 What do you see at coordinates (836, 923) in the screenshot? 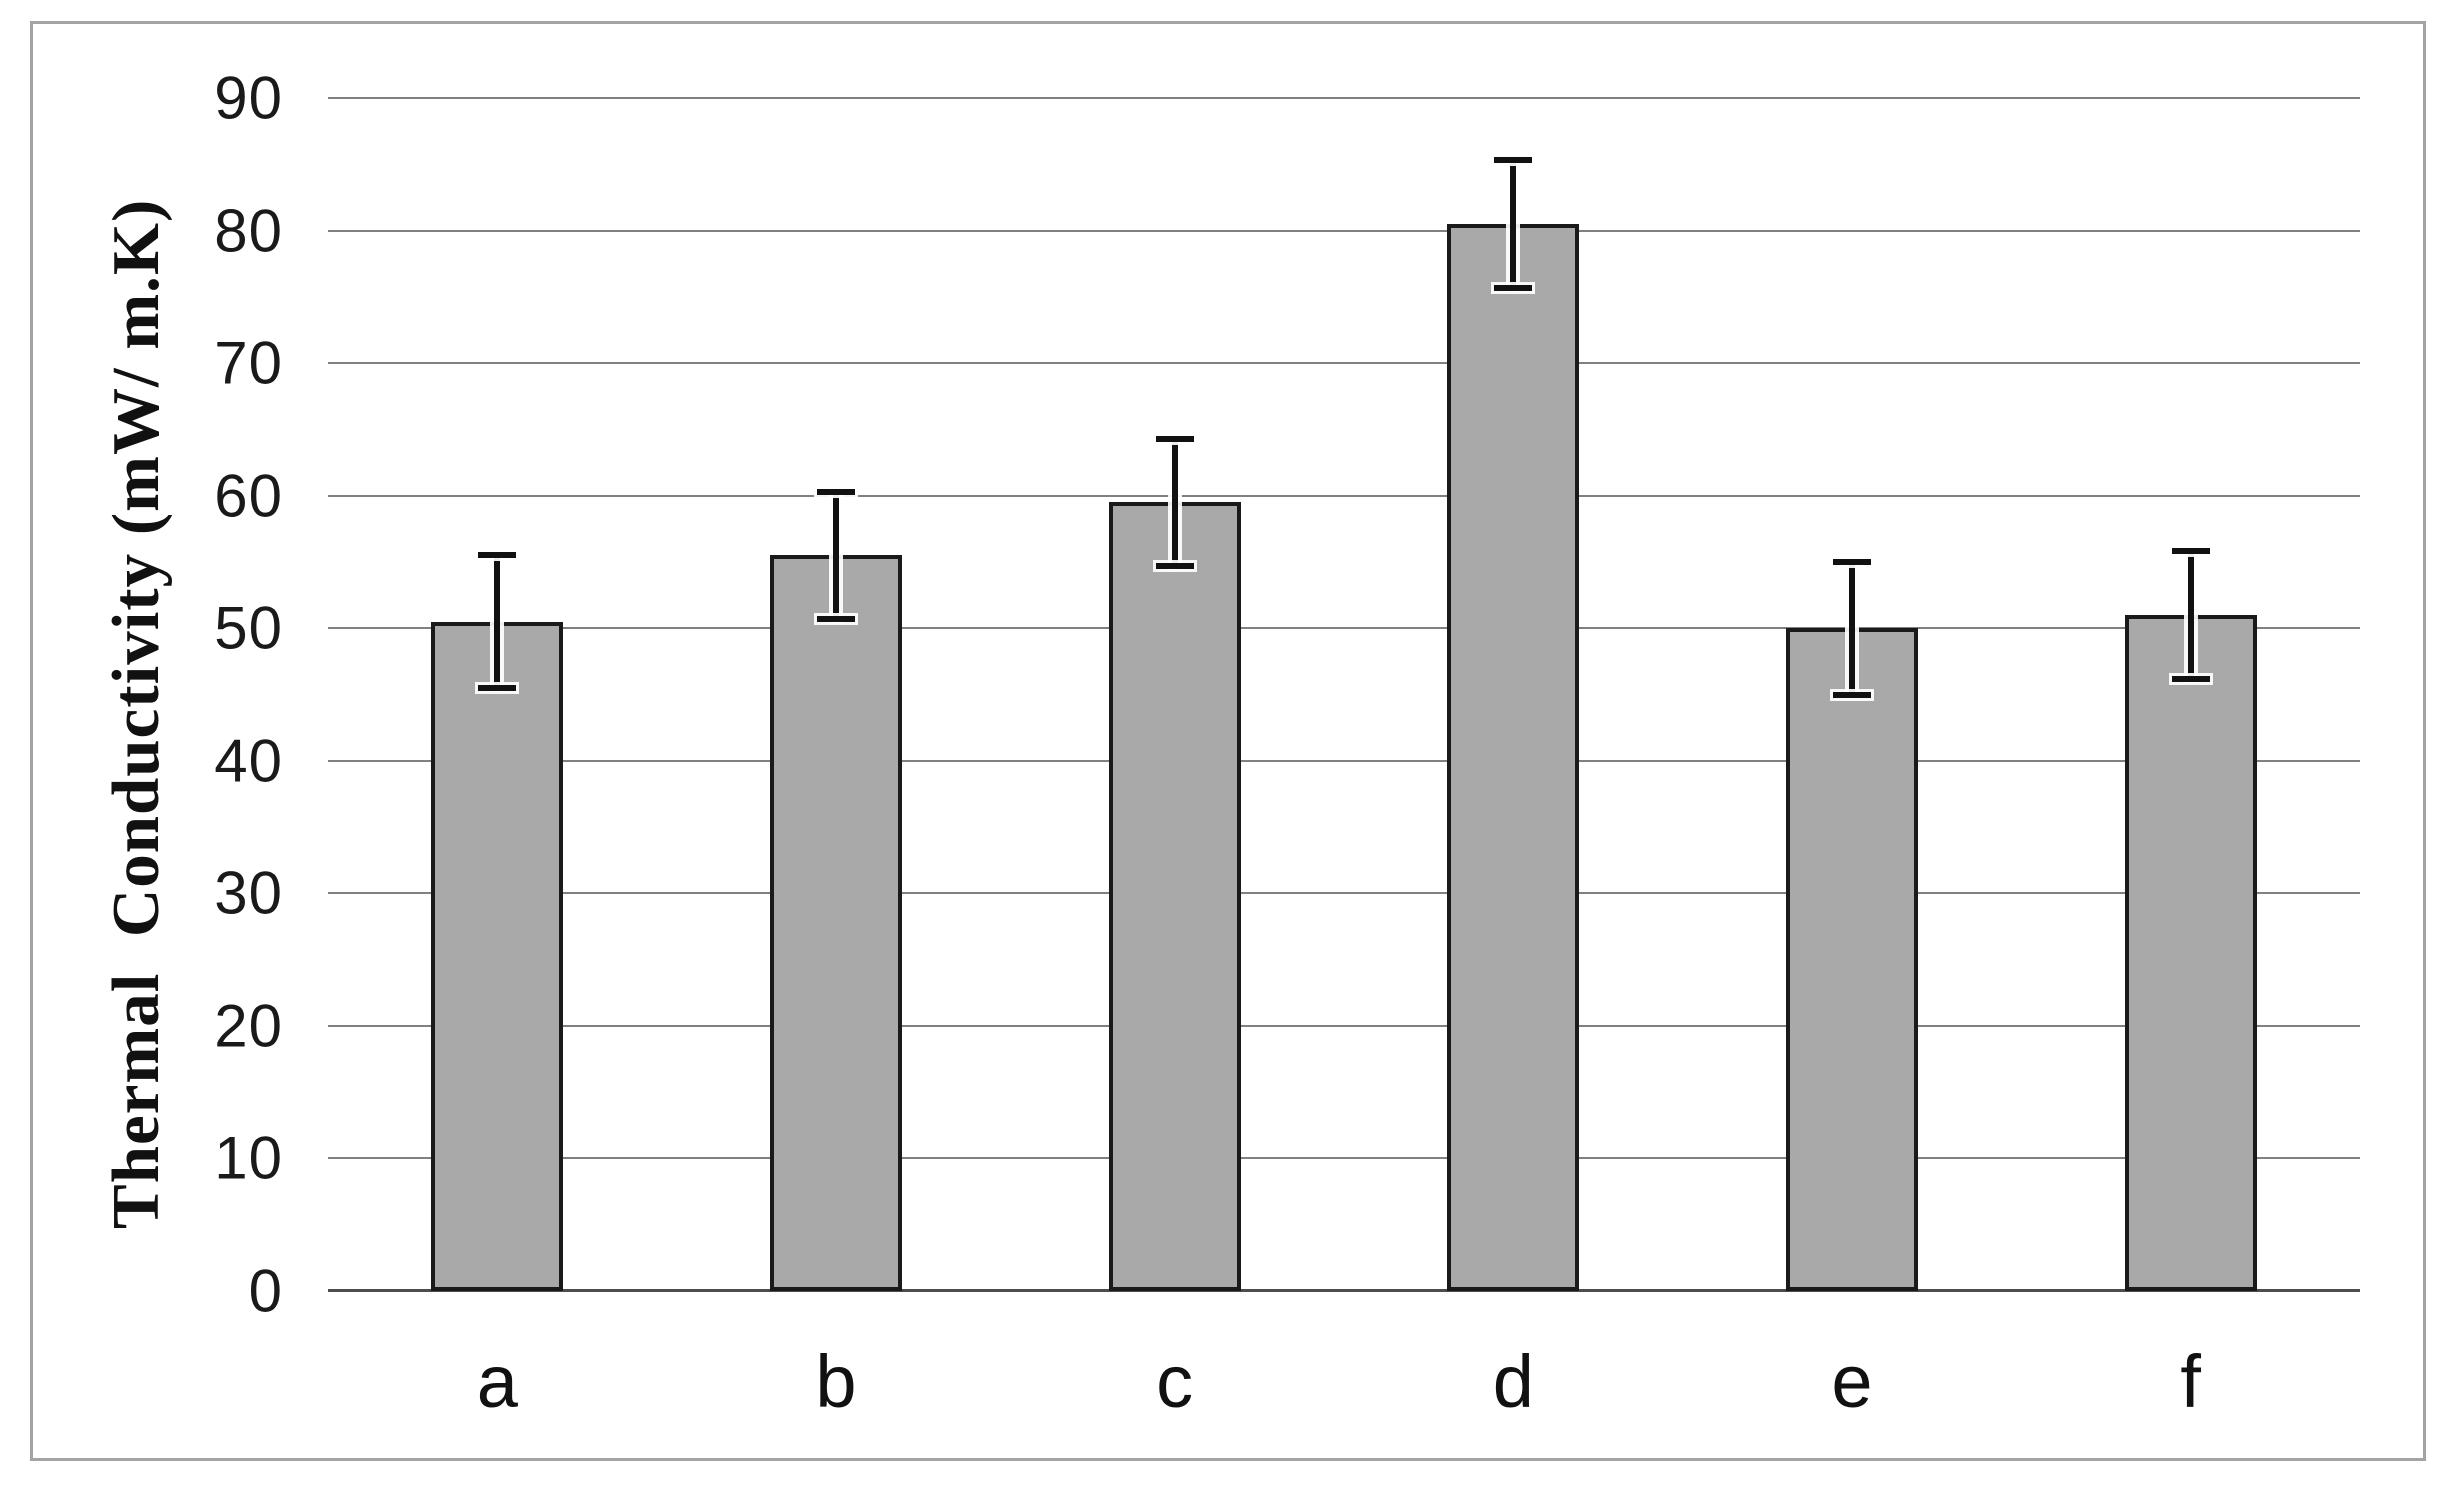
I see `bar-b` at bounding box center [836, 923].